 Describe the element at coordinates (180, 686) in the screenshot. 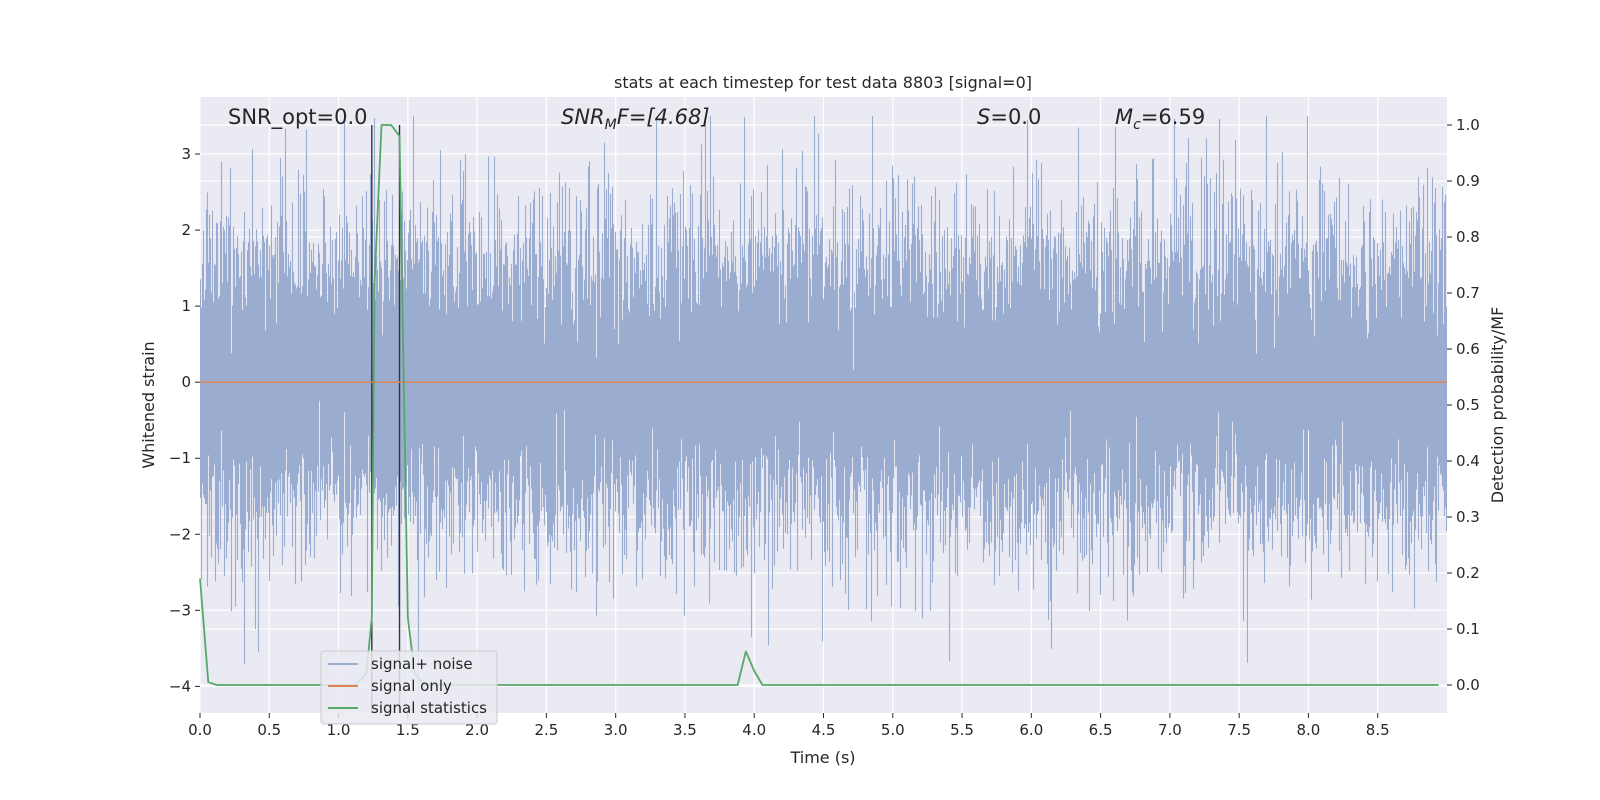

I see `y-left-tick-label-0: −4` at that location.